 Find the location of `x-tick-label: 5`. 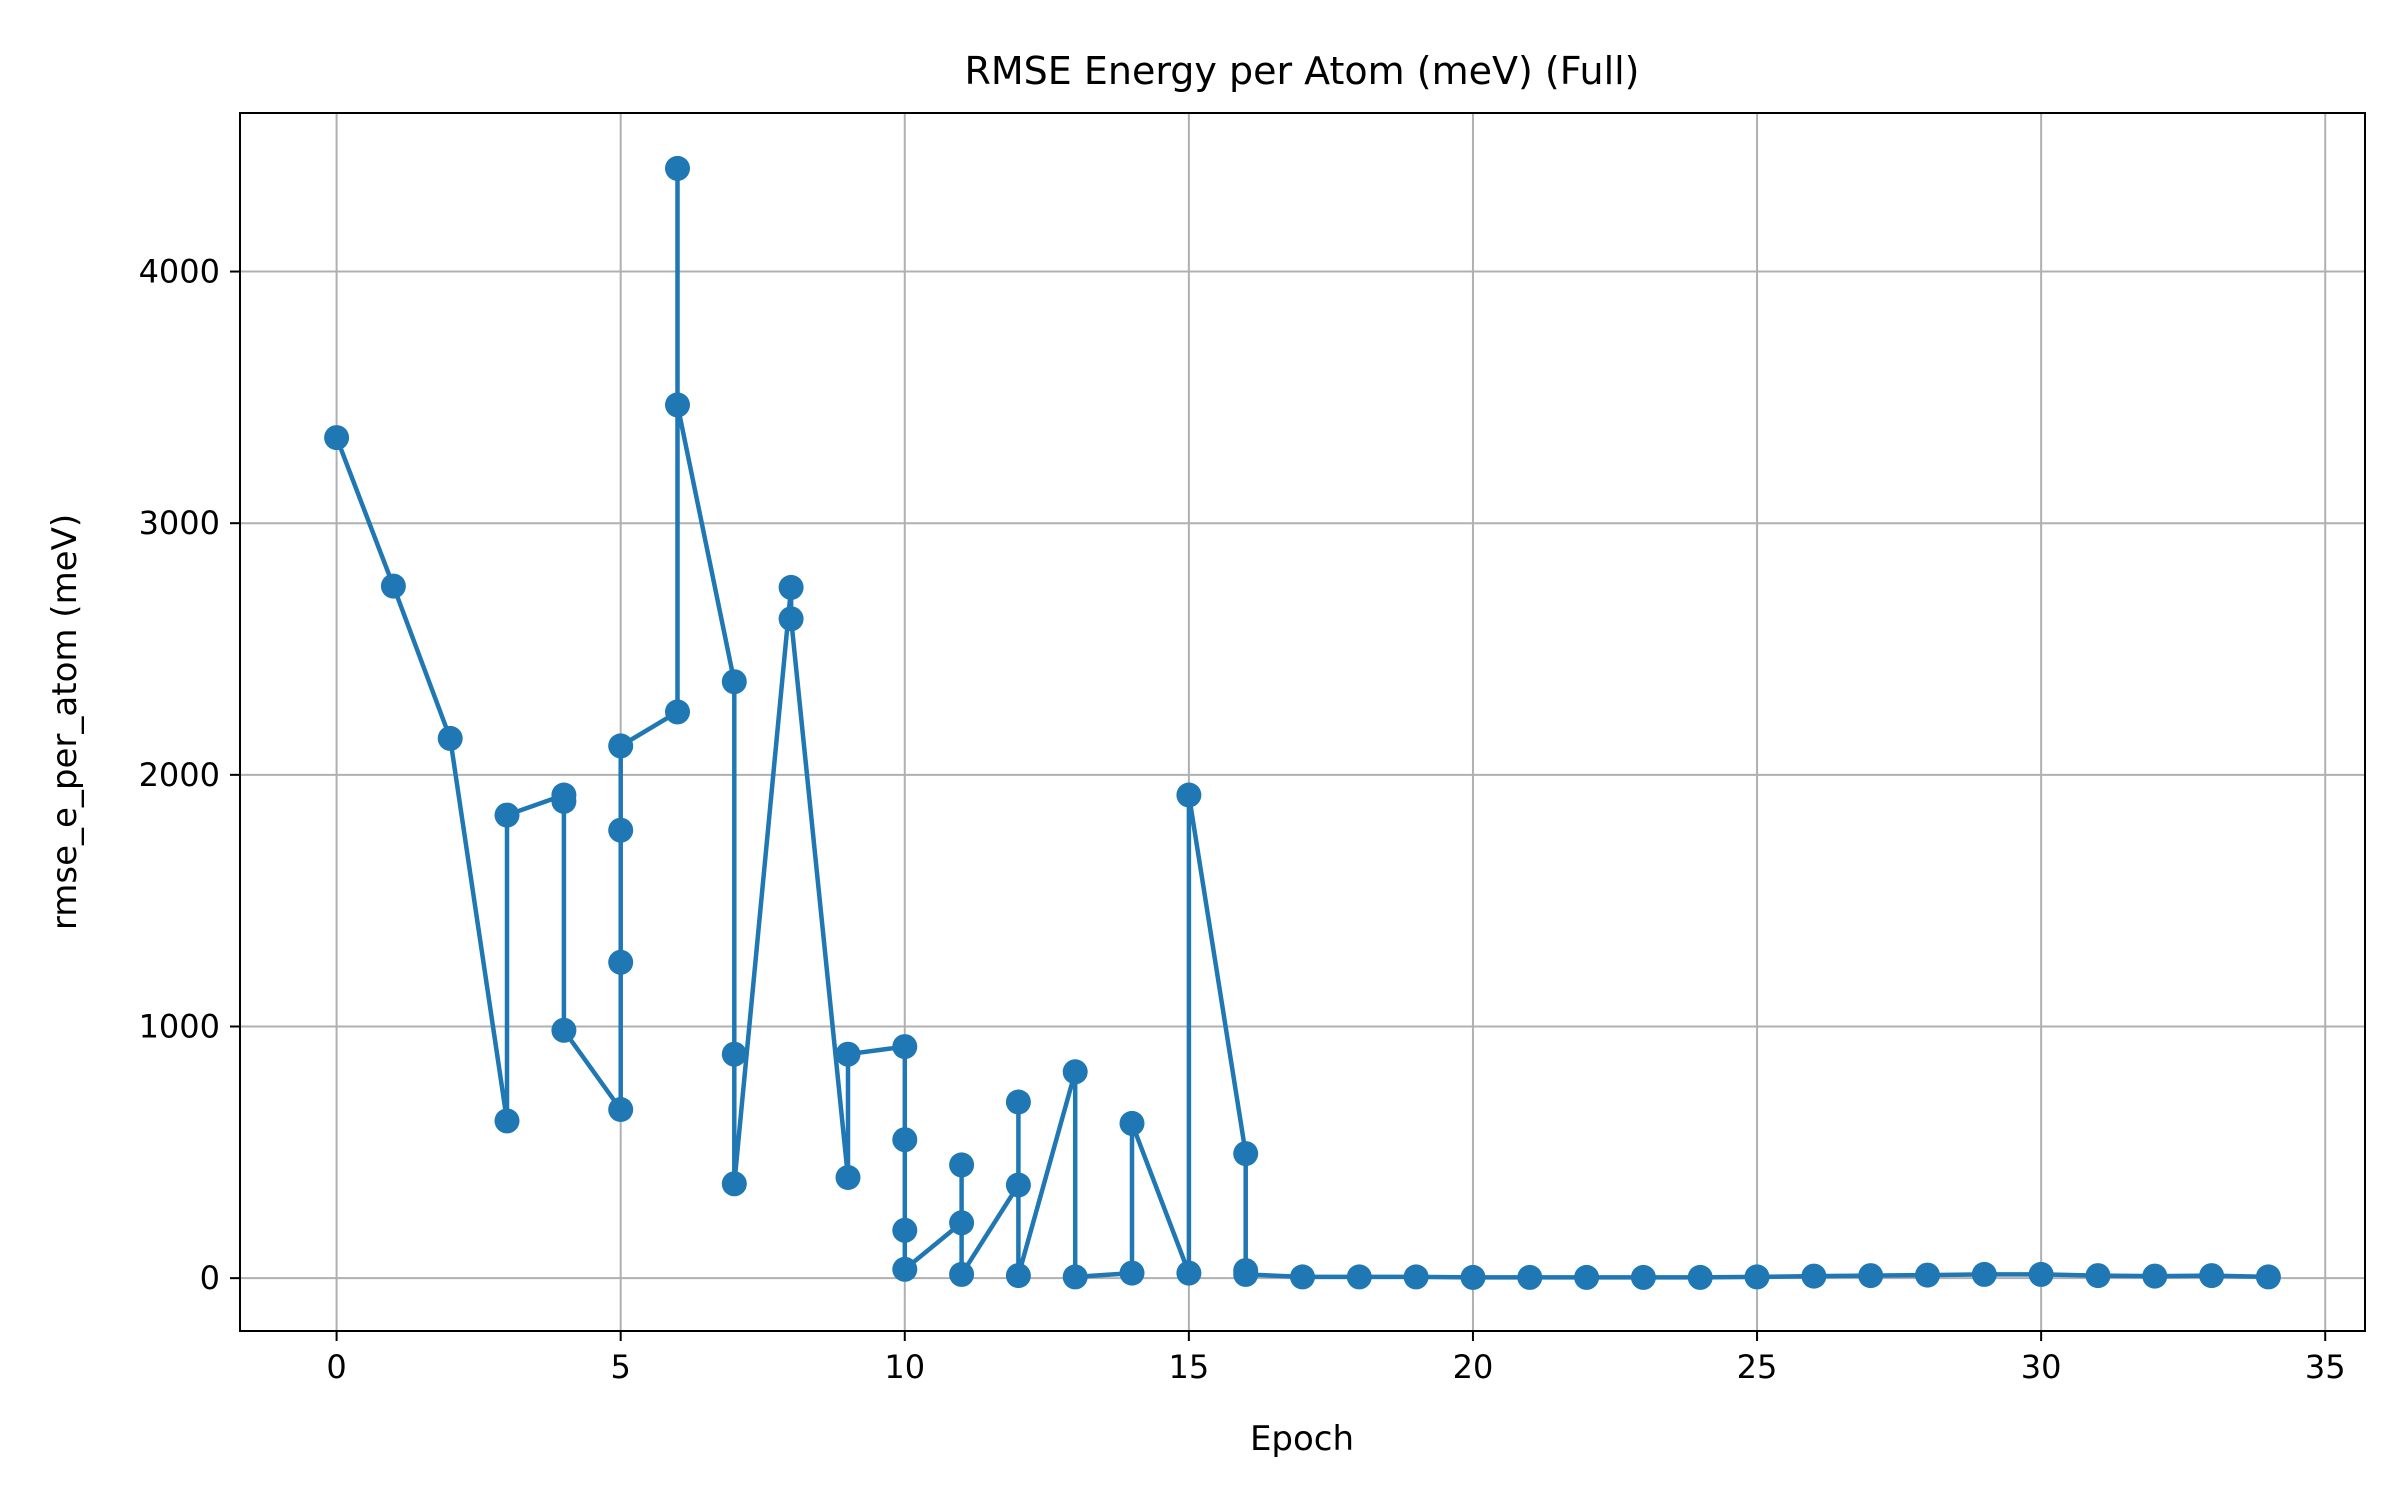

x-tick-label: 5 is located at coordinates (621, 1367).